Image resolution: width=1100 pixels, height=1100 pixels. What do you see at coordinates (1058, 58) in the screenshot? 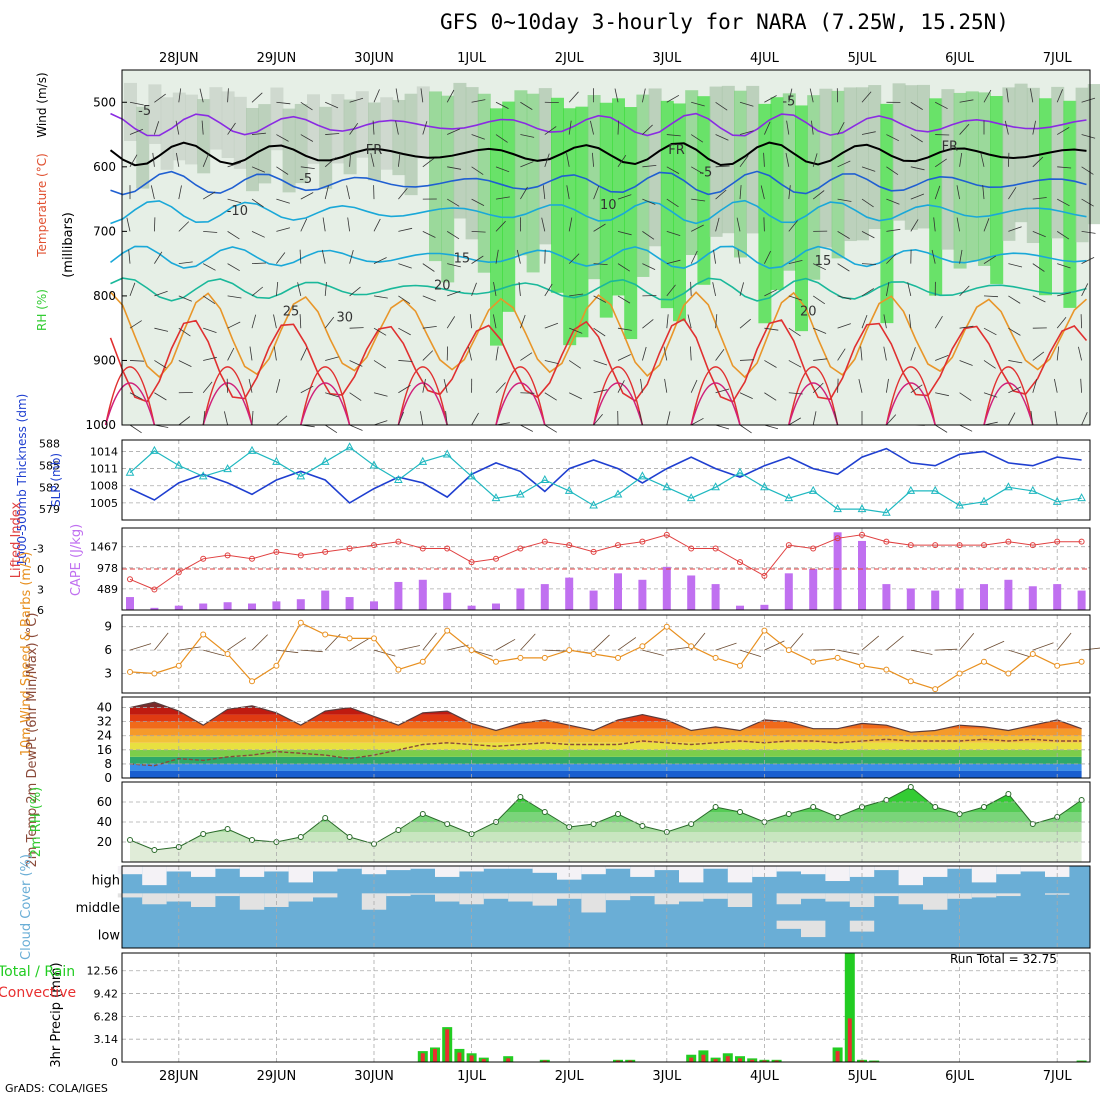
I see `x-tick-label-top: 7JUL` at bounding box center [1058, 58].